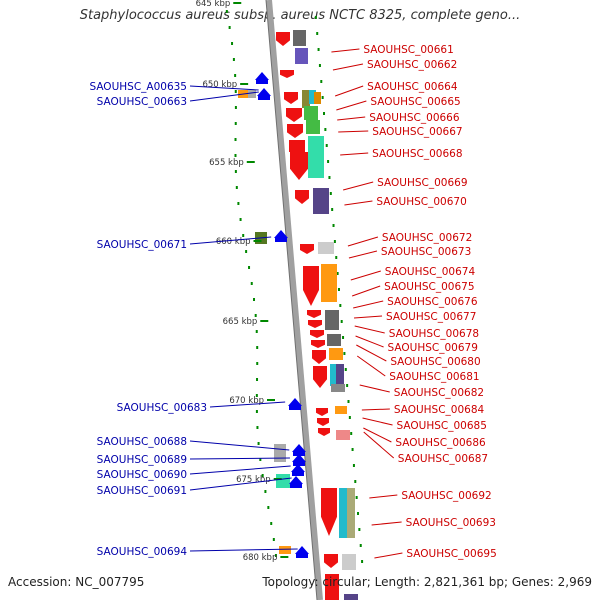  Describe the element at coordinates (426, 252) in the screenshot. I see `gene-label-saouhsc_00673: SAOUHSC_00673` at that location.